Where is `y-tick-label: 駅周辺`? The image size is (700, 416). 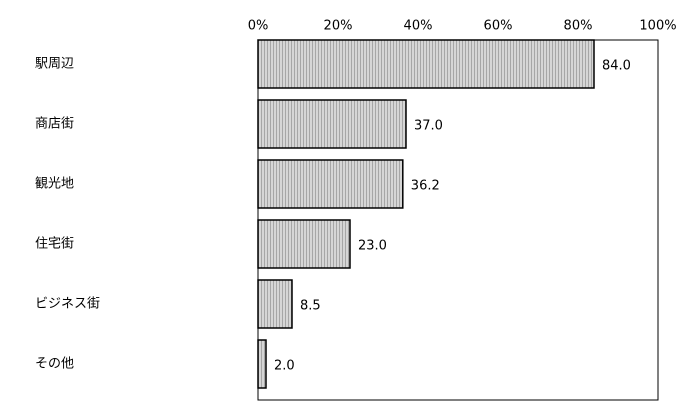 y-tick-label: 駅周辺 is located at coordinates (54, 64).